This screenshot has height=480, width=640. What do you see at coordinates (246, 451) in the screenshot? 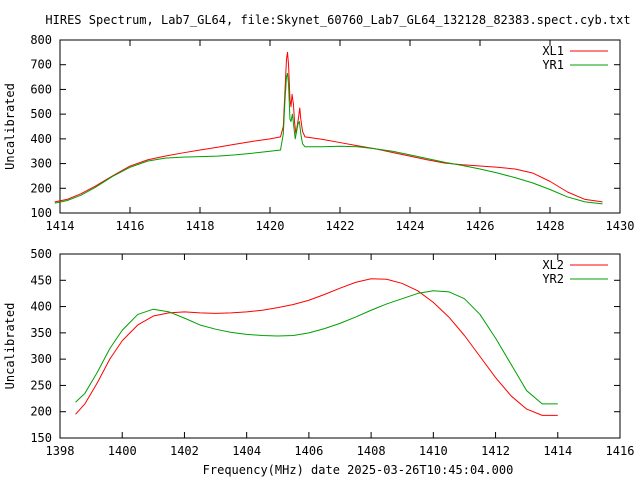
I see `x-tick-label: 1404` at bounding box center [246, 451].